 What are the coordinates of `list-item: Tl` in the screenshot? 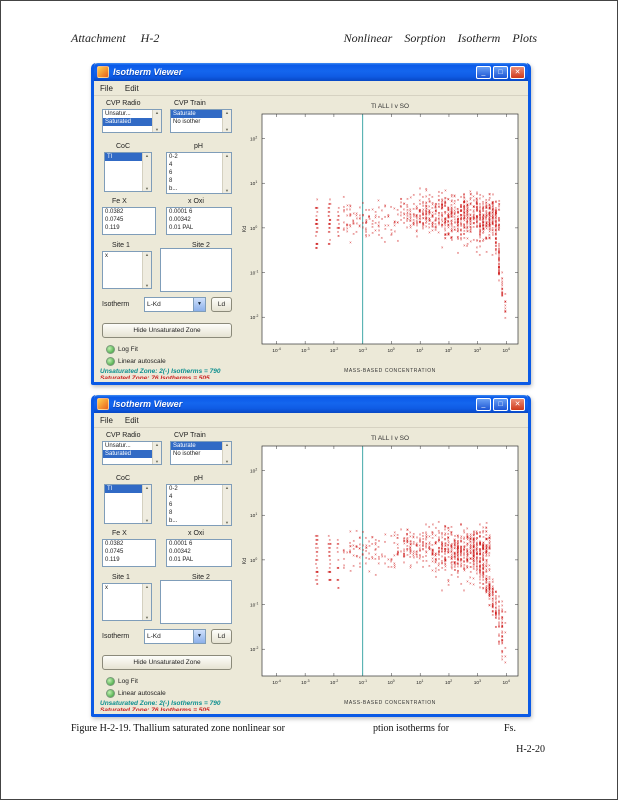 It's located at (123, 489).